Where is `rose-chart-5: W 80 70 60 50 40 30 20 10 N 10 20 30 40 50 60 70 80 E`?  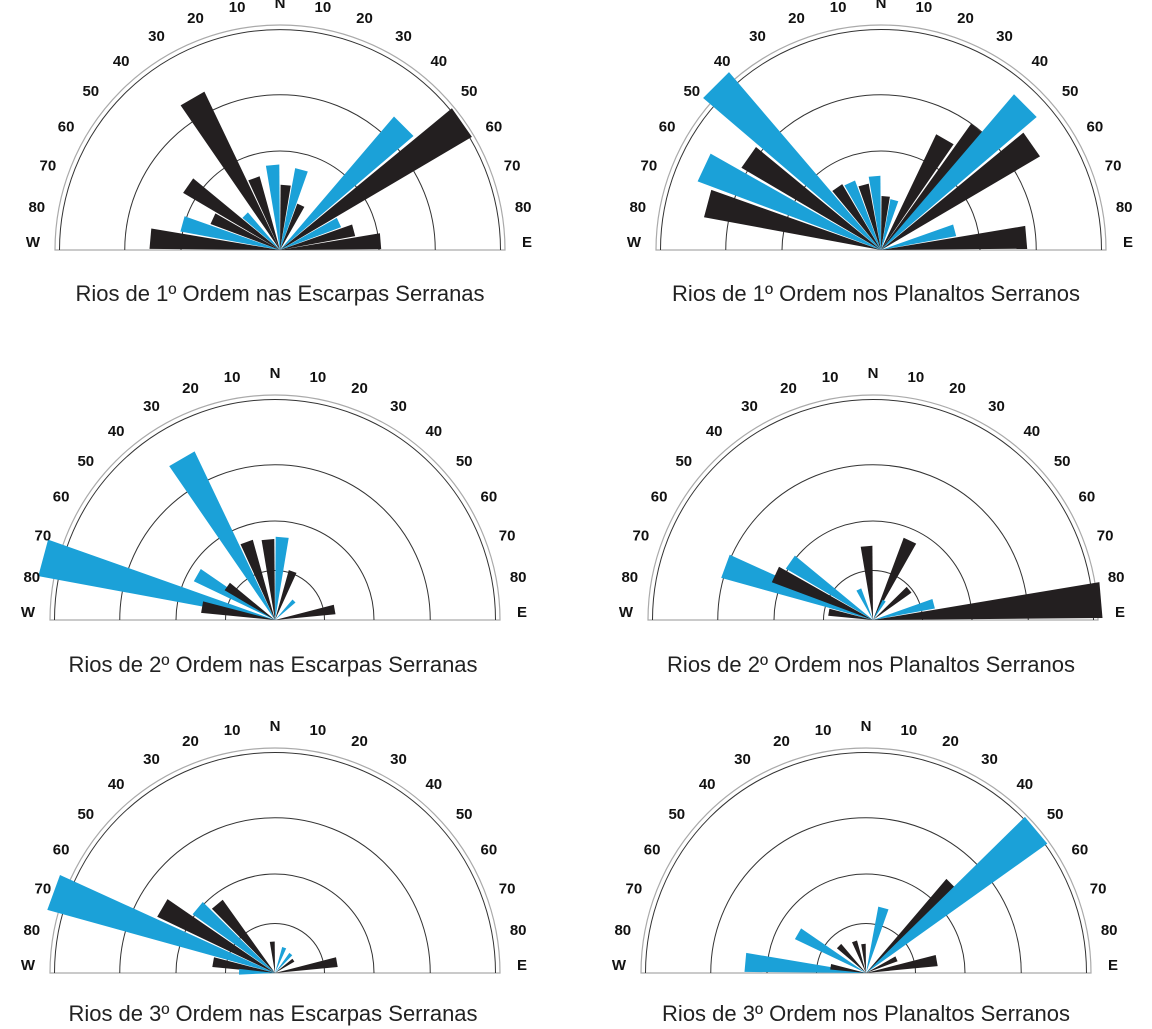 rose-chart-5: W 80 70 60 50 40 30 20 10 N 10 20 30 40 50 60 70 80 E is located at coordinates (274, 846).